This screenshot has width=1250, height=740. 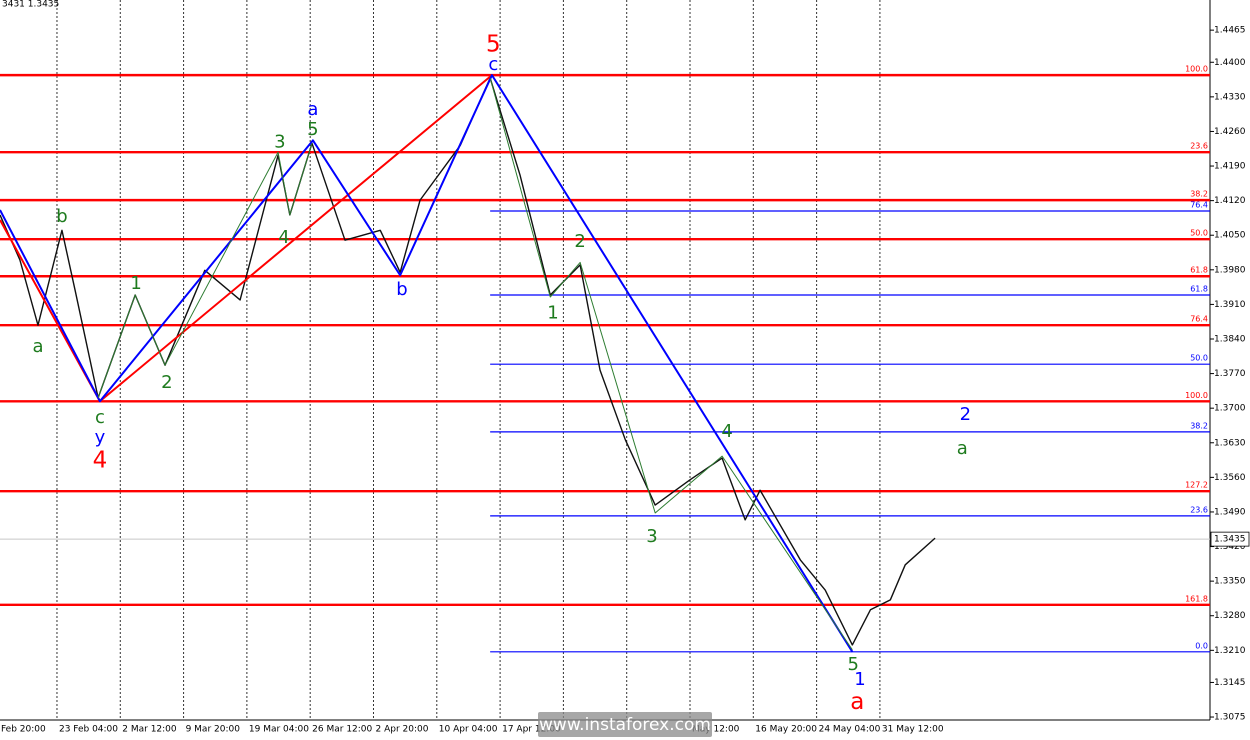 What do you see at coordinates (1230, 683) in the screenshot?
I see `y-tick-label: 1.3145` at bounding box center [1230, 683].